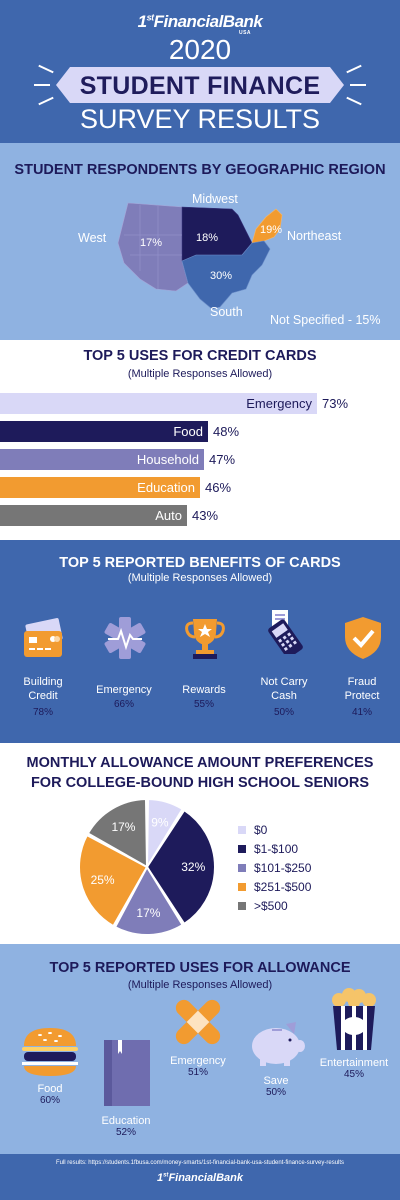  What do you see at coordinates (276, 849) in the screenshot?
I see `legend-label: $1-$100` at bounding box center [276, 849].